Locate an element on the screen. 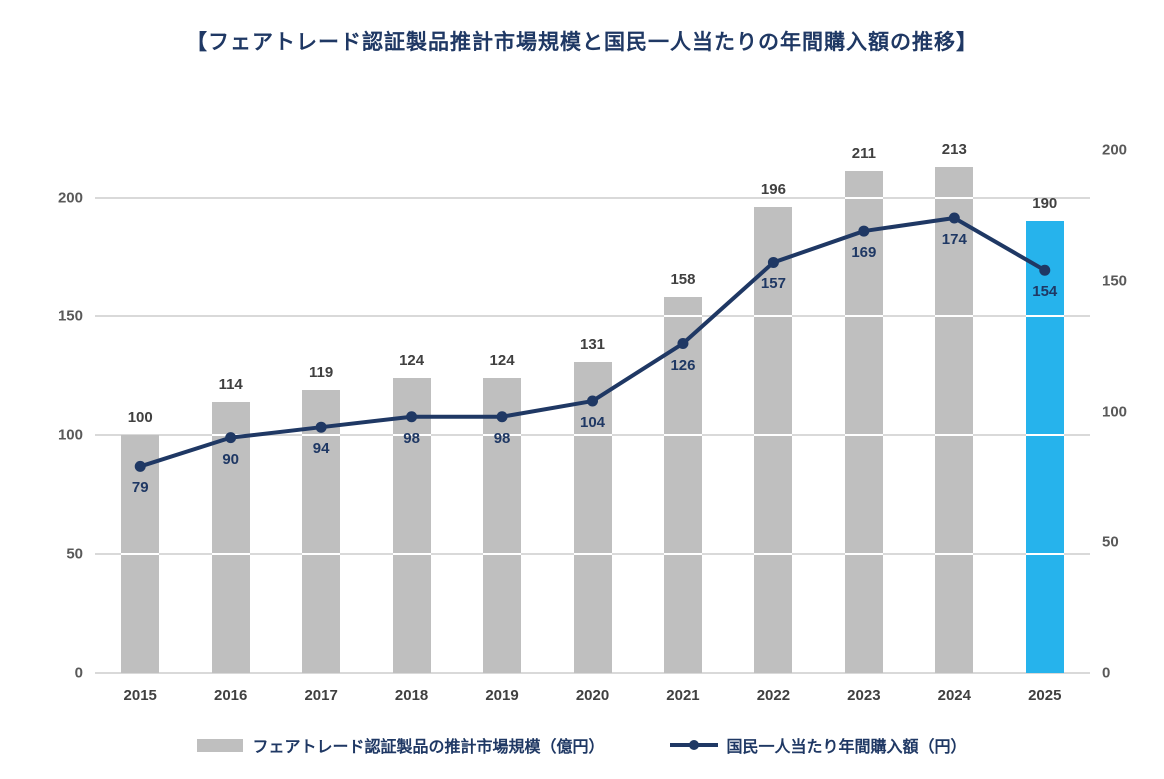 Image resolution: width=1164 pixels, height=779 pixels. legend-item-line: 国民一人当たり年間購入額（円） is located at coordinates (818, 745).